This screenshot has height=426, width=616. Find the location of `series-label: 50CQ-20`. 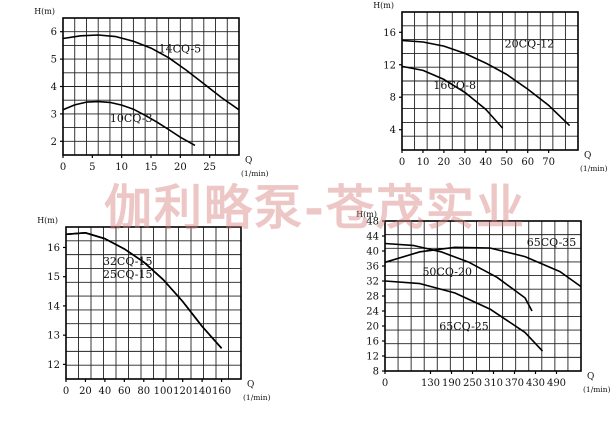

series-label: 50CQ-20 is located at coordinates (447, 271).